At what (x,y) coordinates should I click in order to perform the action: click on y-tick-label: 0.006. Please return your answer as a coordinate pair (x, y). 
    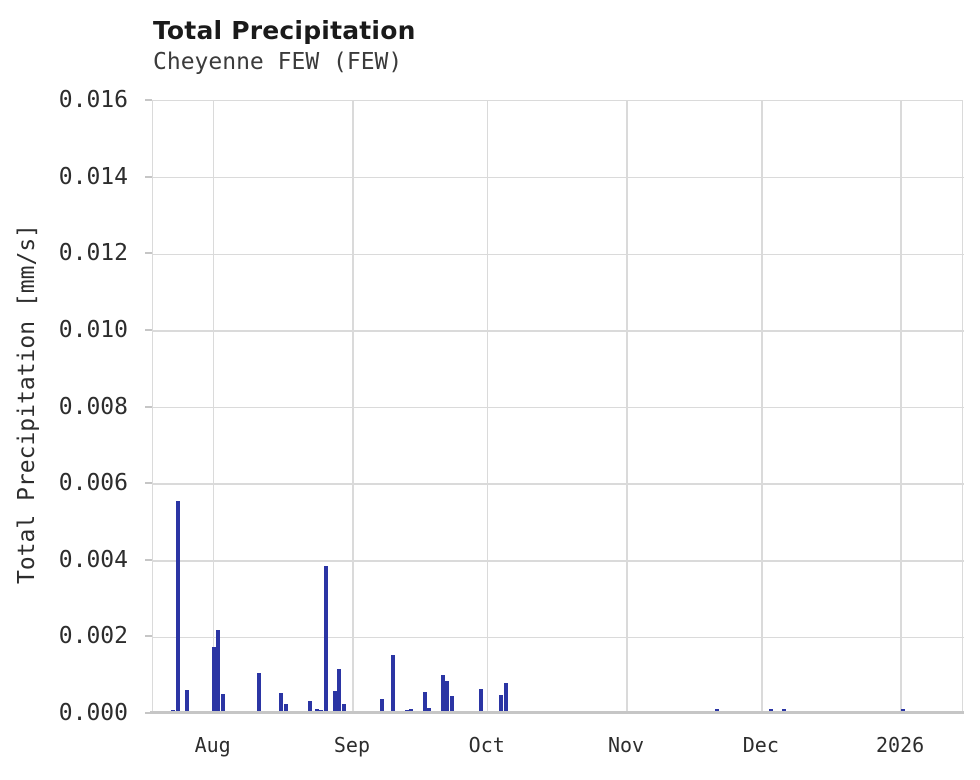
    Looking at the image, I should click on (93, 483).